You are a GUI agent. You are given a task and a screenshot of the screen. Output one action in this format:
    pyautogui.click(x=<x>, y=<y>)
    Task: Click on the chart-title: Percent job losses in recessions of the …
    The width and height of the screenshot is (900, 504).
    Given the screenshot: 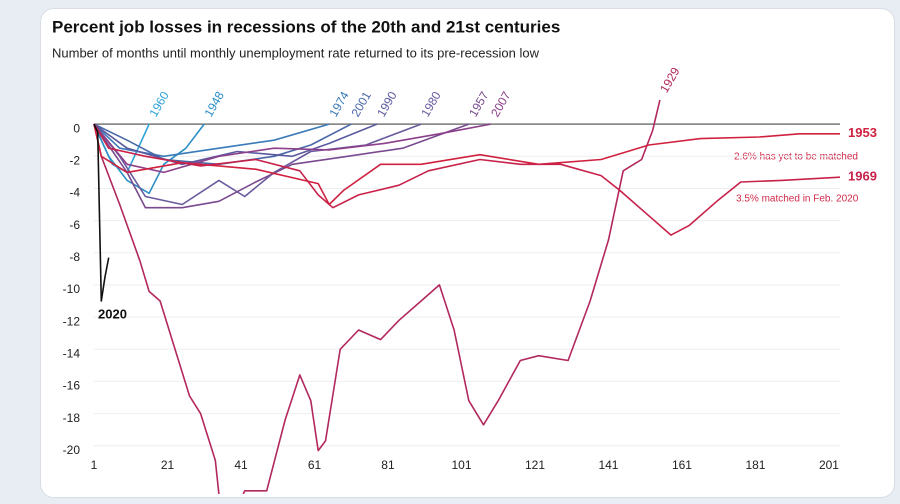 What is the action you would take?
    pyautogui.click(x=306, y=26)
    